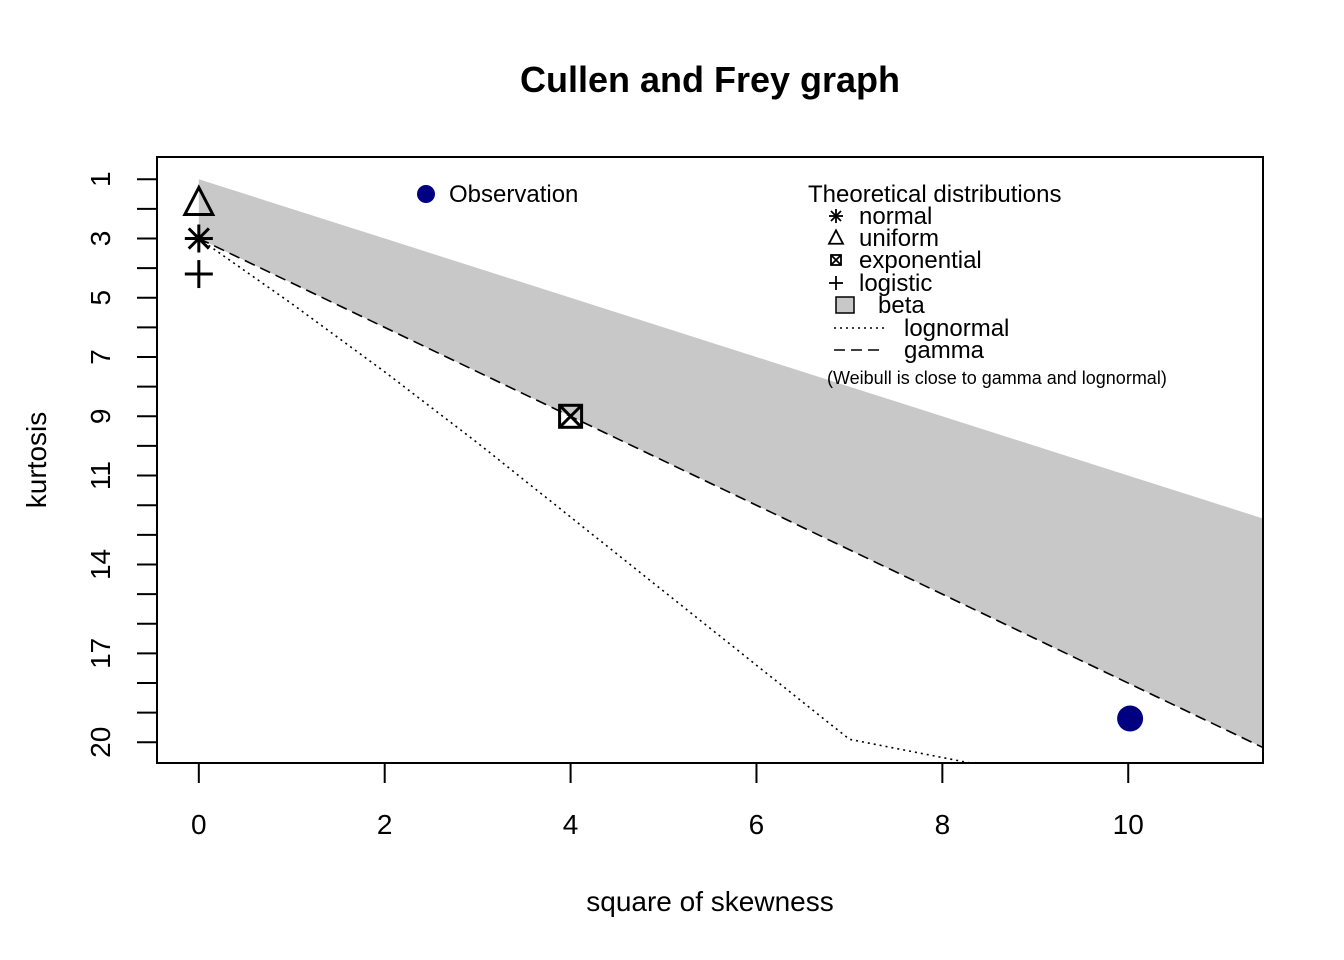  What do you see at coordinates (199, 824) in the screenshot?
I see `x-tick-label: 0` at bounding box center [199, 824].